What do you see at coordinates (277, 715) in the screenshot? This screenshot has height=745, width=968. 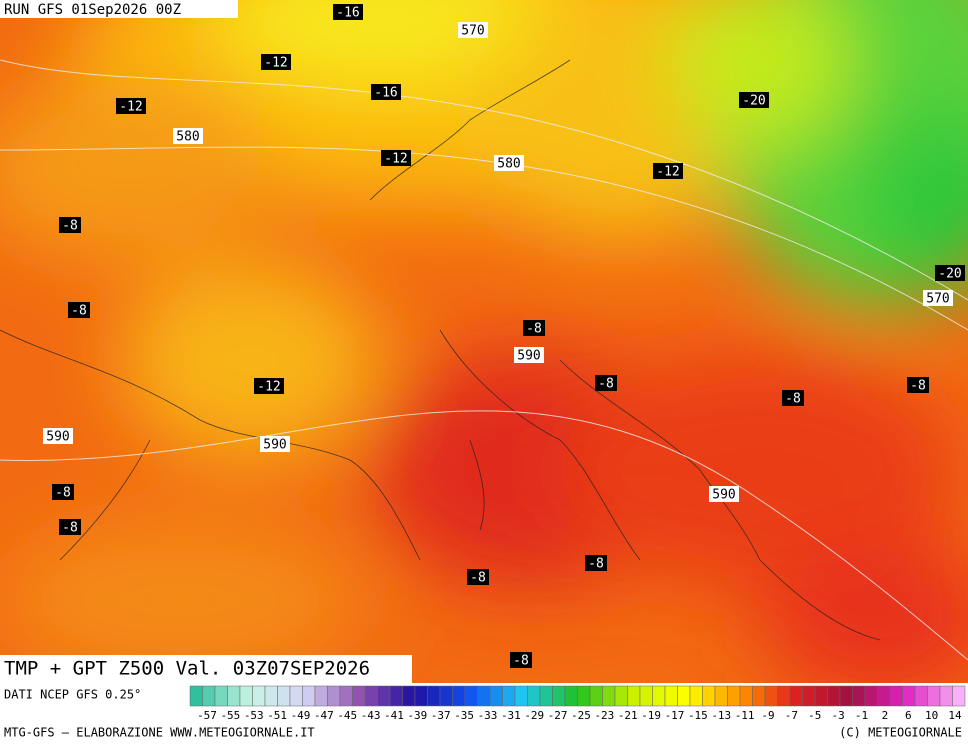 I see `colorbar-label: -51` at bounding box center [277, 715].